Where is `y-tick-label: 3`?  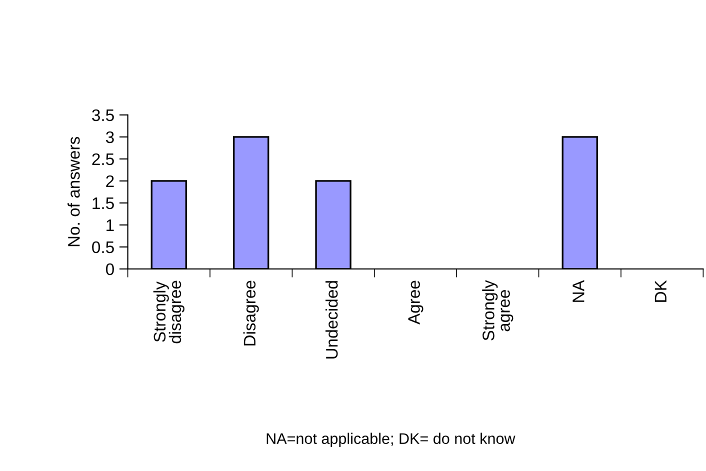
y-tick-label: 3 is located at coordinates (110, 137).